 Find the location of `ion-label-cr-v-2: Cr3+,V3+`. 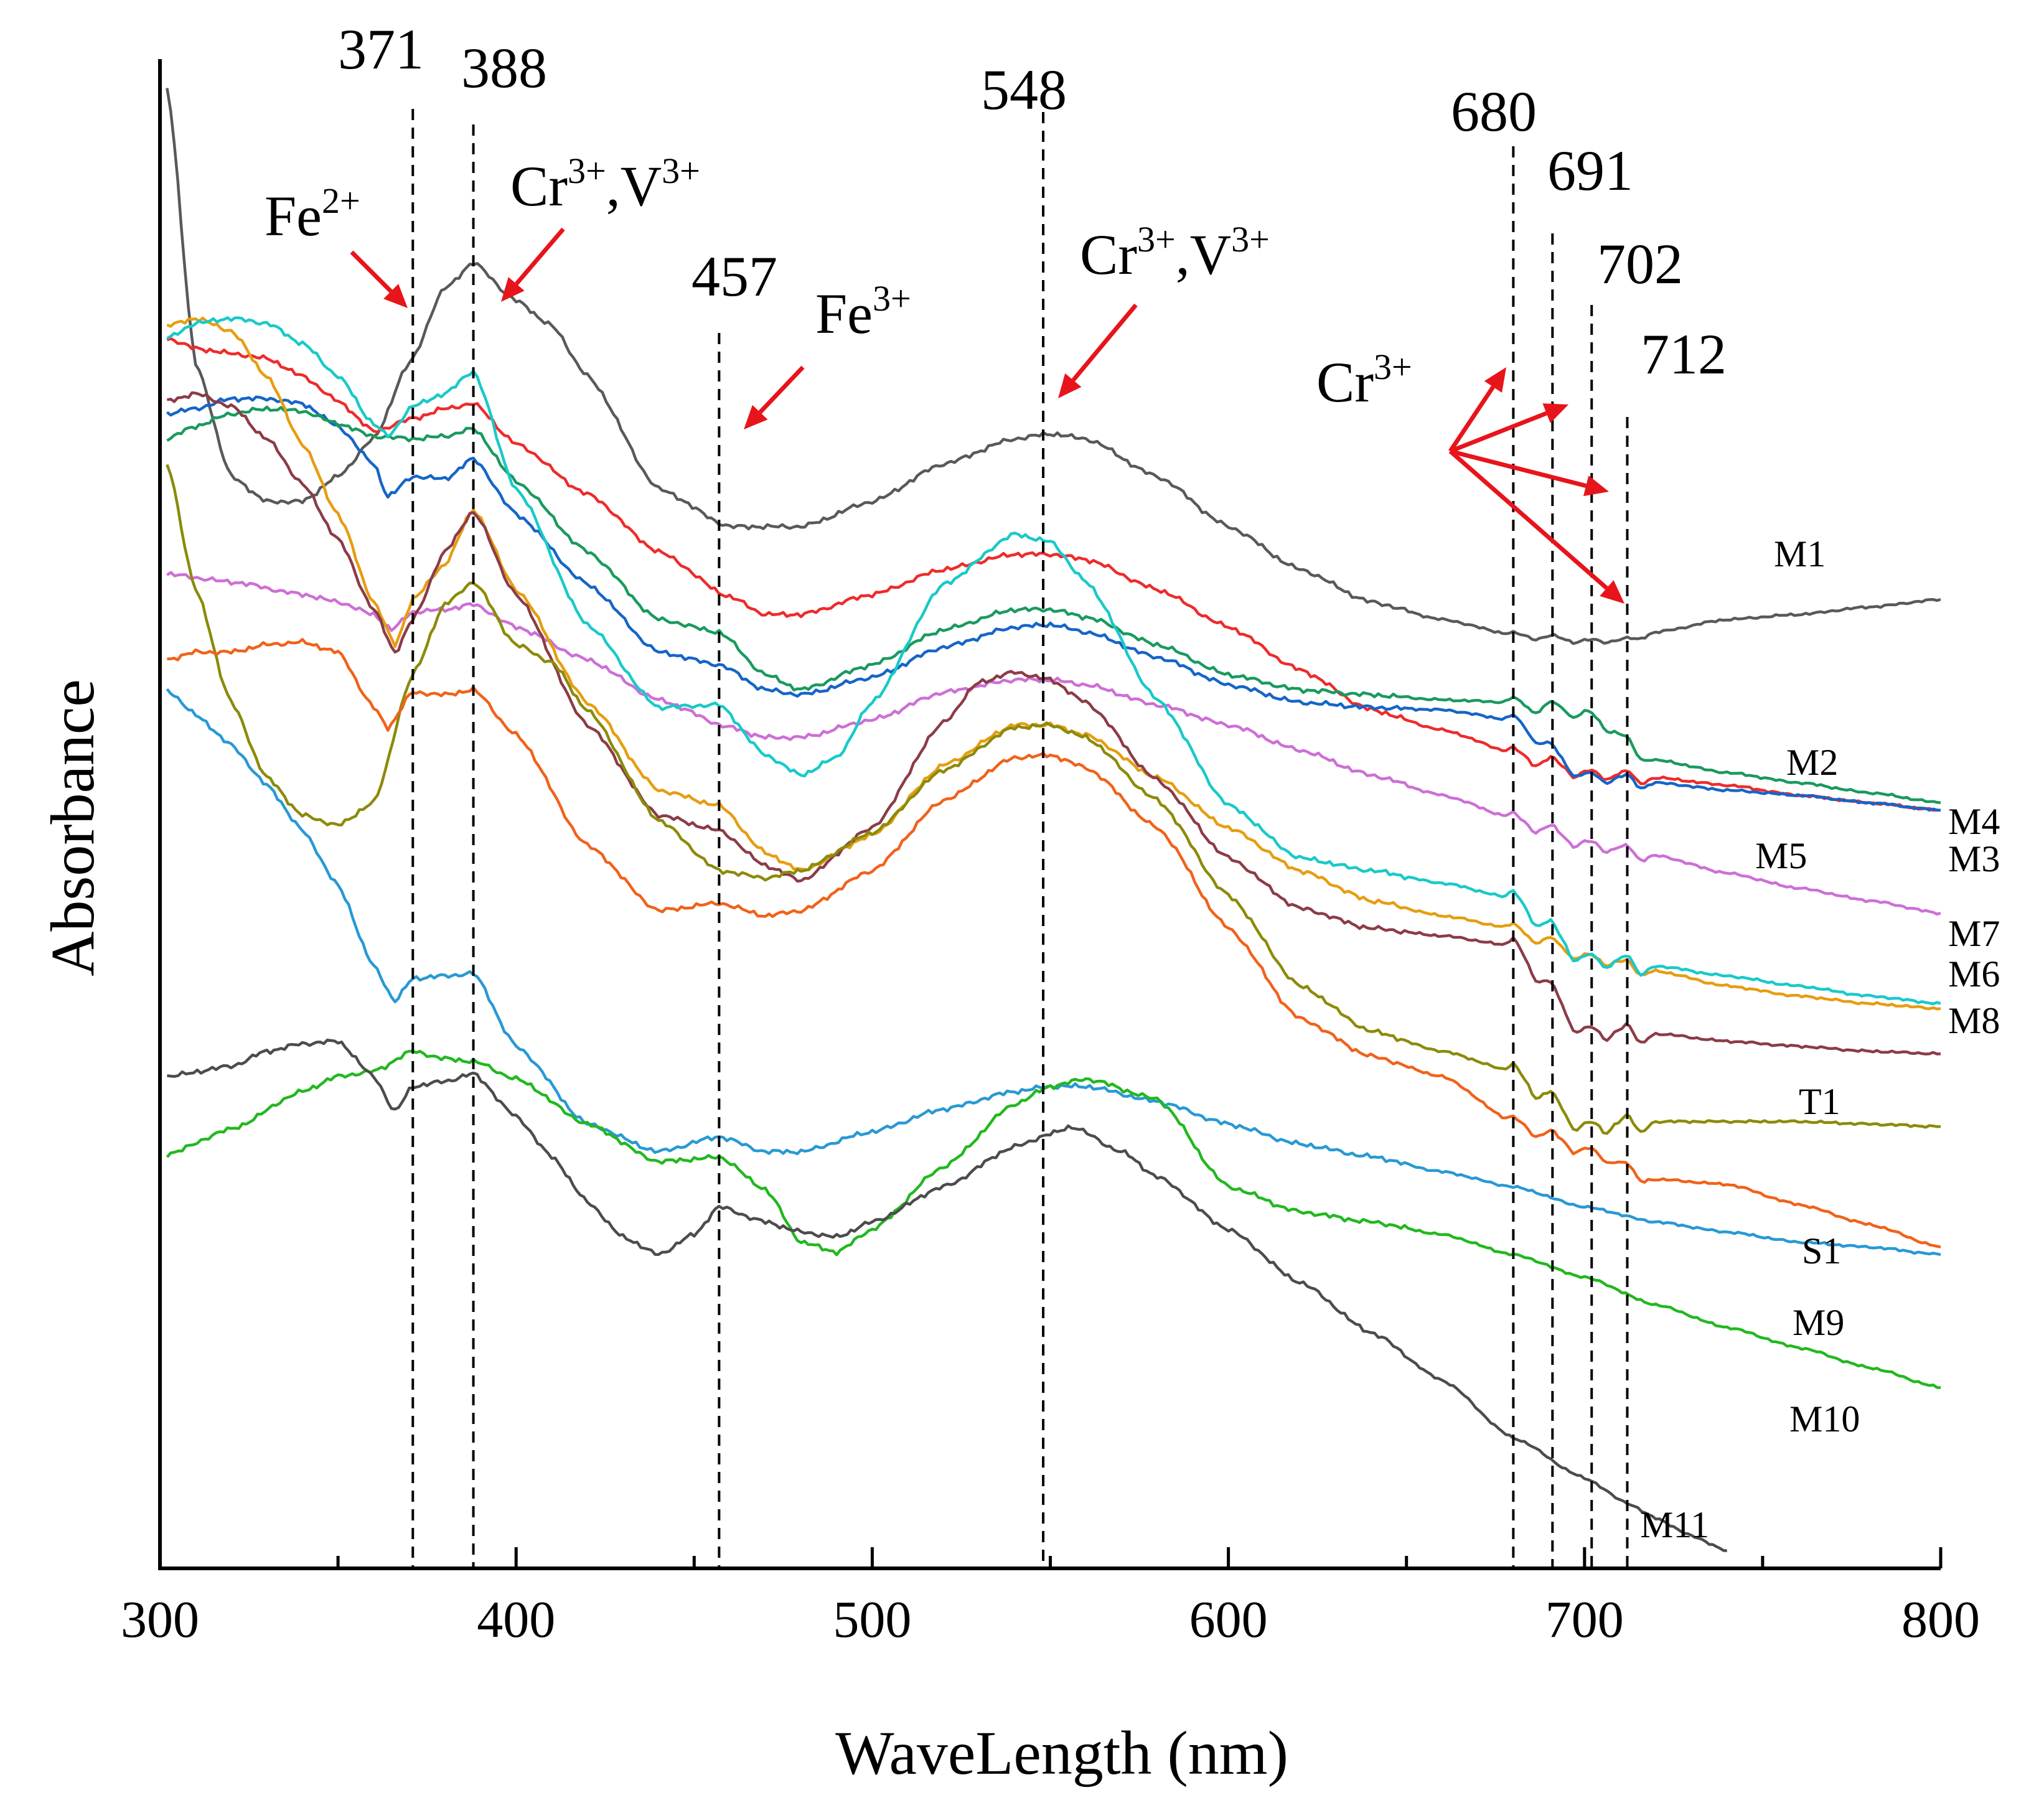

ion-label-cr-v-2: Cr3+,V3+ is located at coordinates (1175, 252).